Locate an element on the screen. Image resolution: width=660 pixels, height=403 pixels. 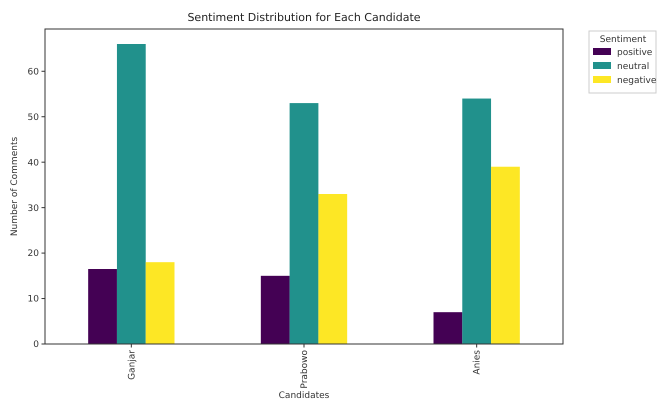
legend-label: positive is located at coordinates (635, 53).